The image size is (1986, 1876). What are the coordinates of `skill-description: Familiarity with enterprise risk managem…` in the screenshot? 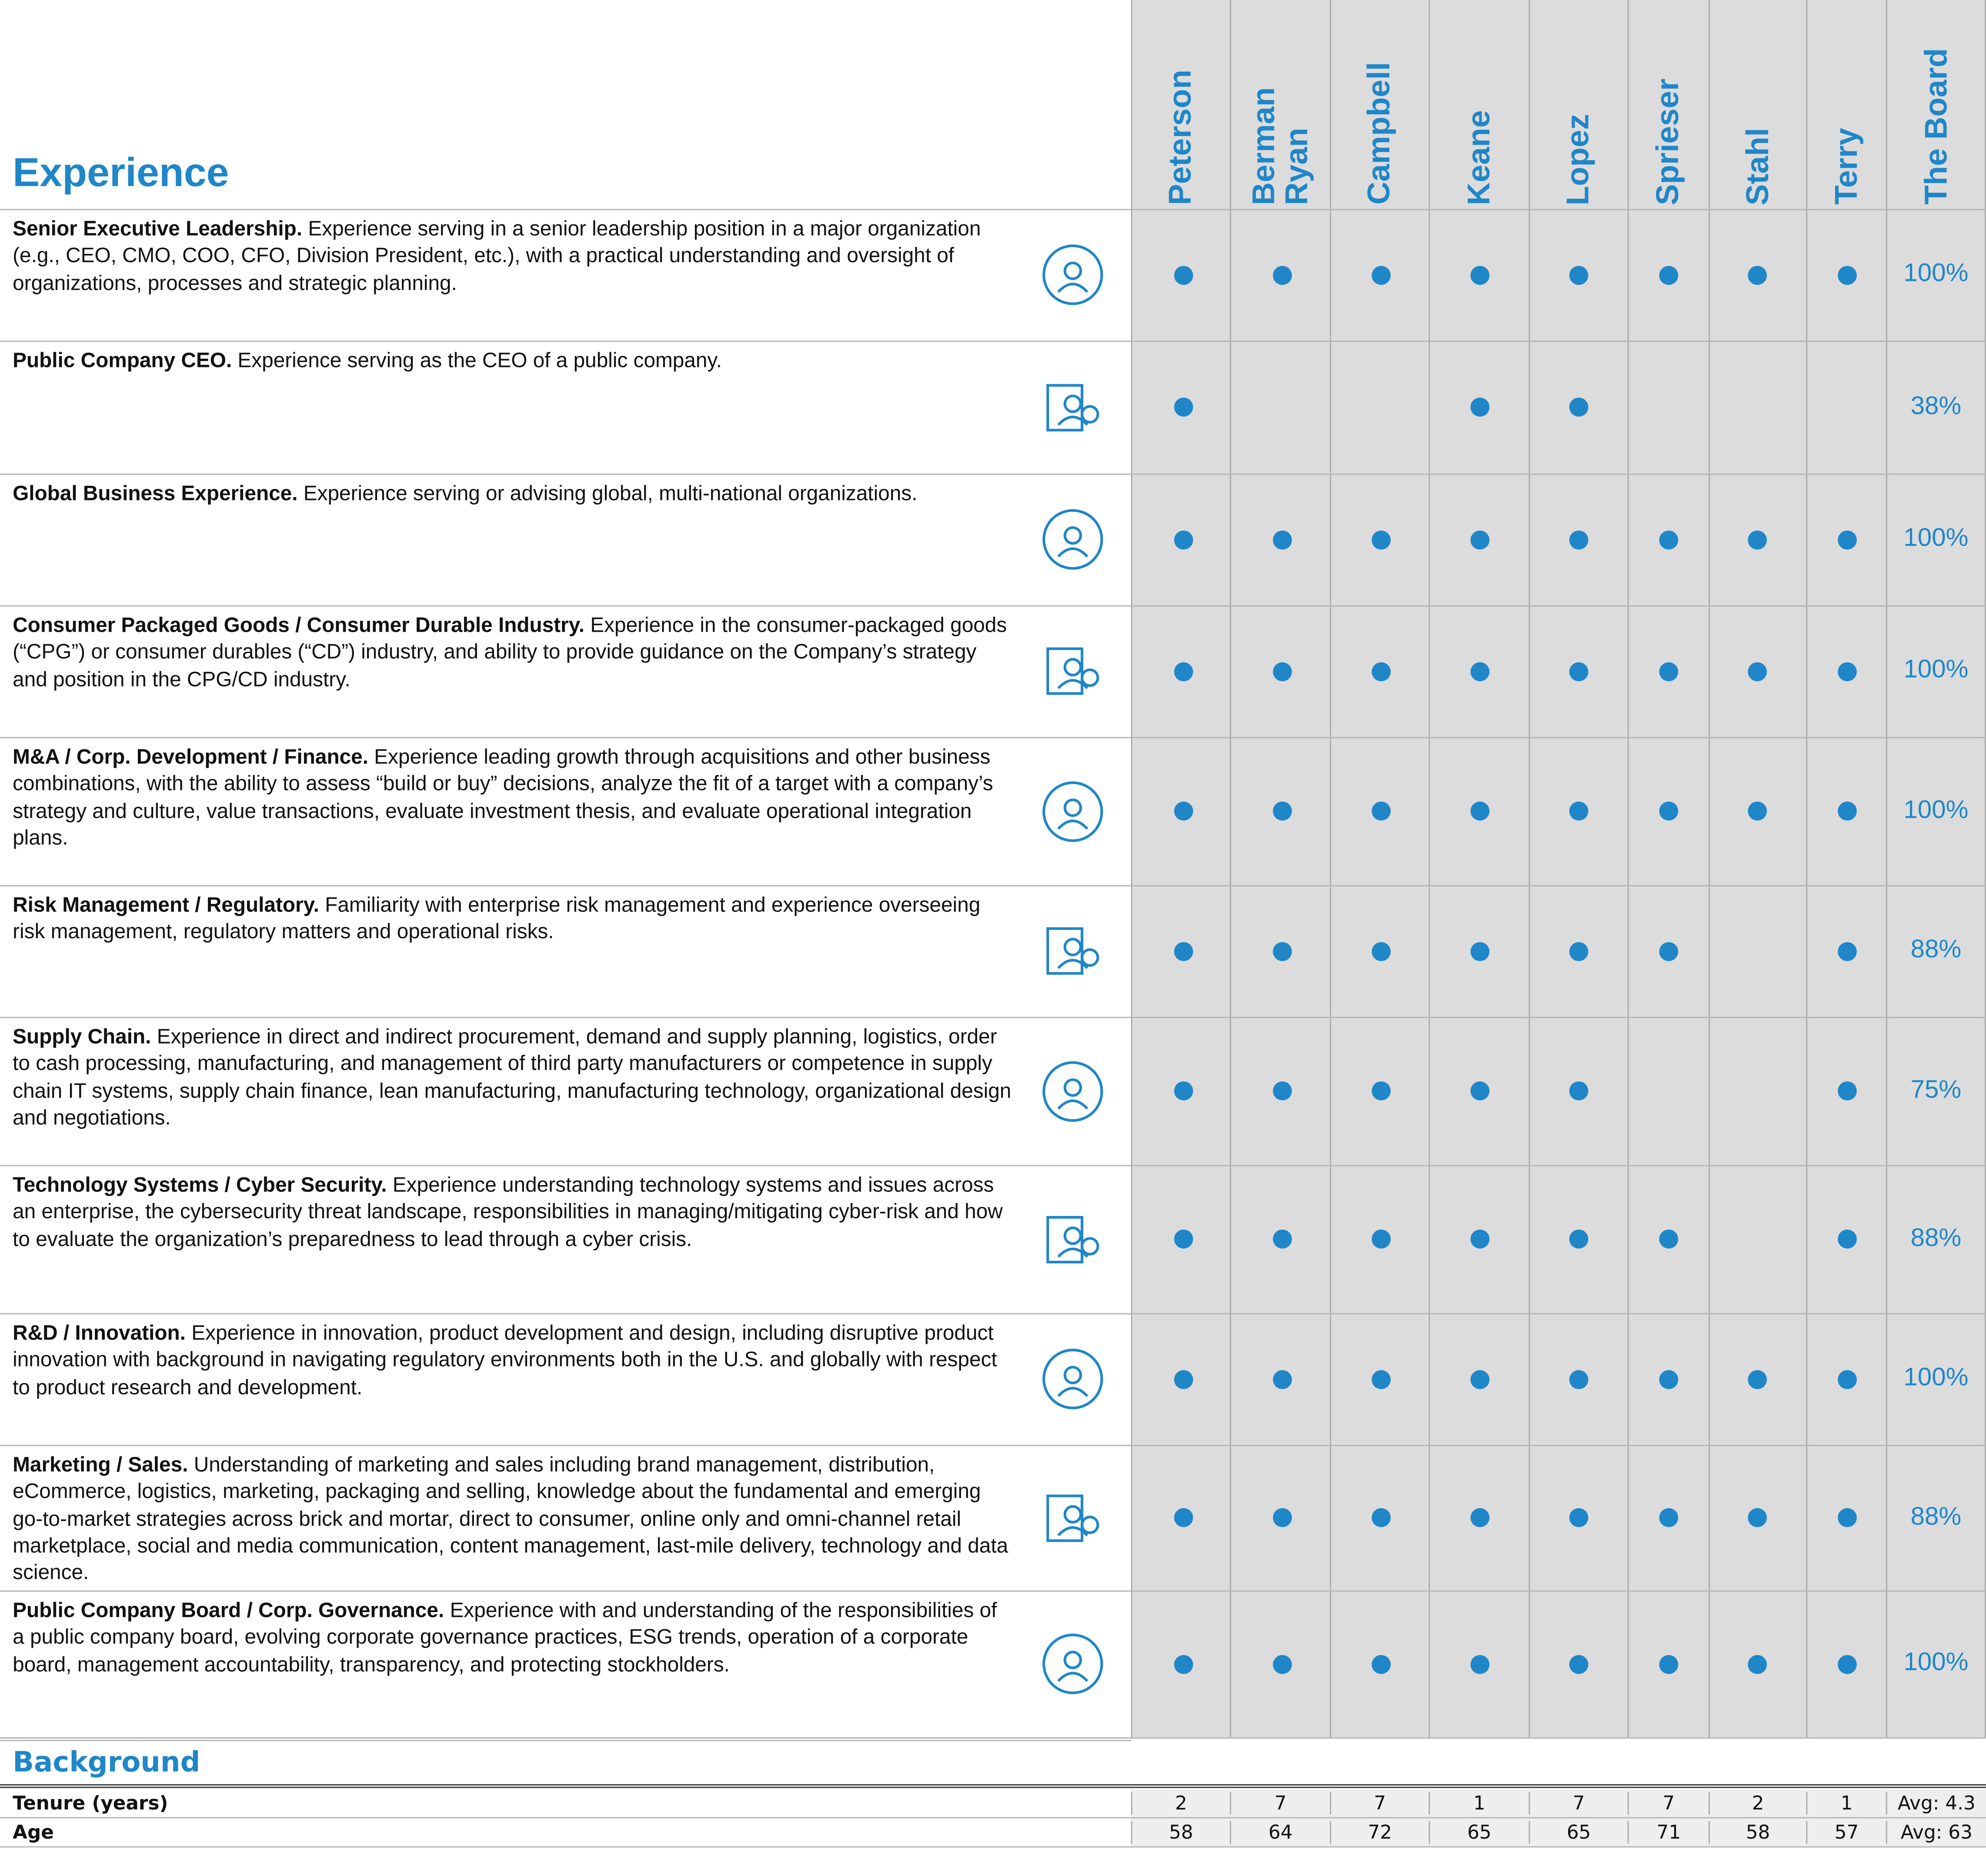 It's located at (497, 919).